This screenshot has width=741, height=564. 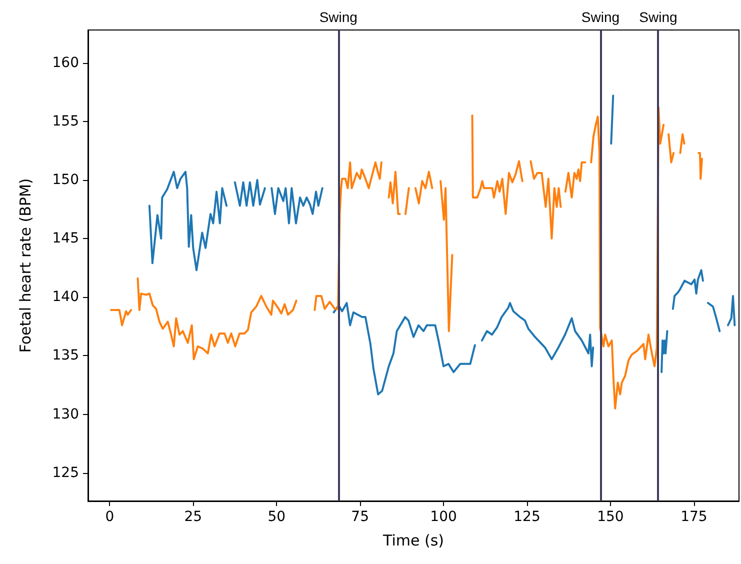 What do you see at coordinates (610, 517) in the screenshot?
I see `x-tick-label: 150` at bounding box center [610, 517].